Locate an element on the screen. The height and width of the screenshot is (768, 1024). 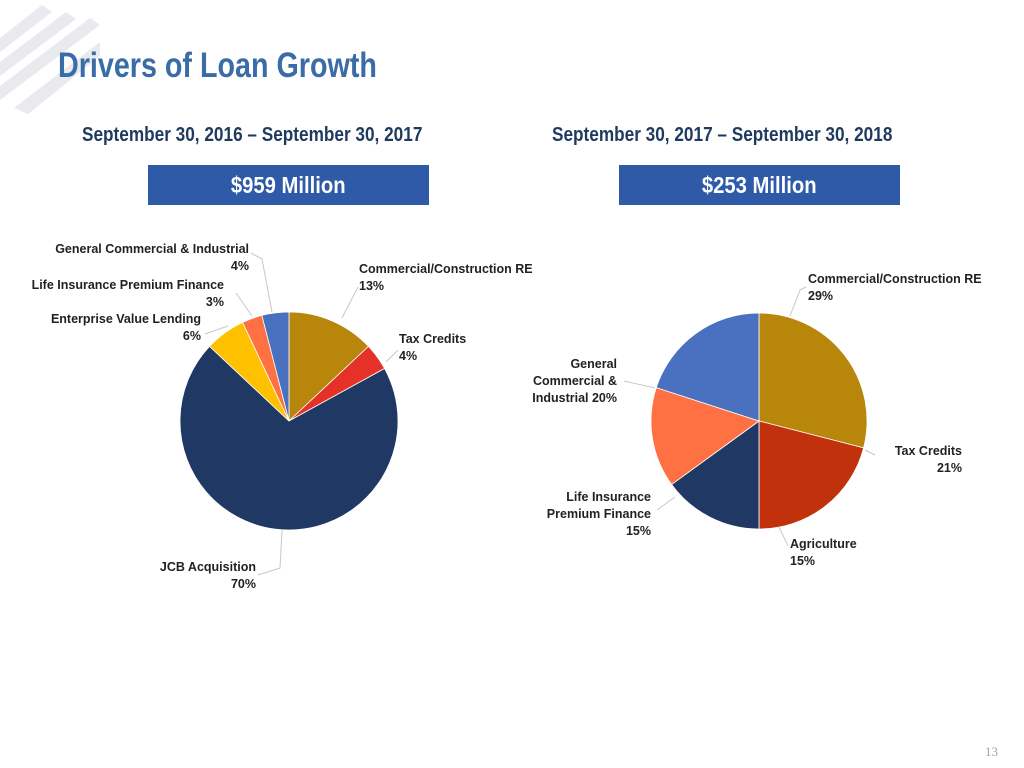
right-amount-banner: $253 Million is located at coordinates (759, 185).